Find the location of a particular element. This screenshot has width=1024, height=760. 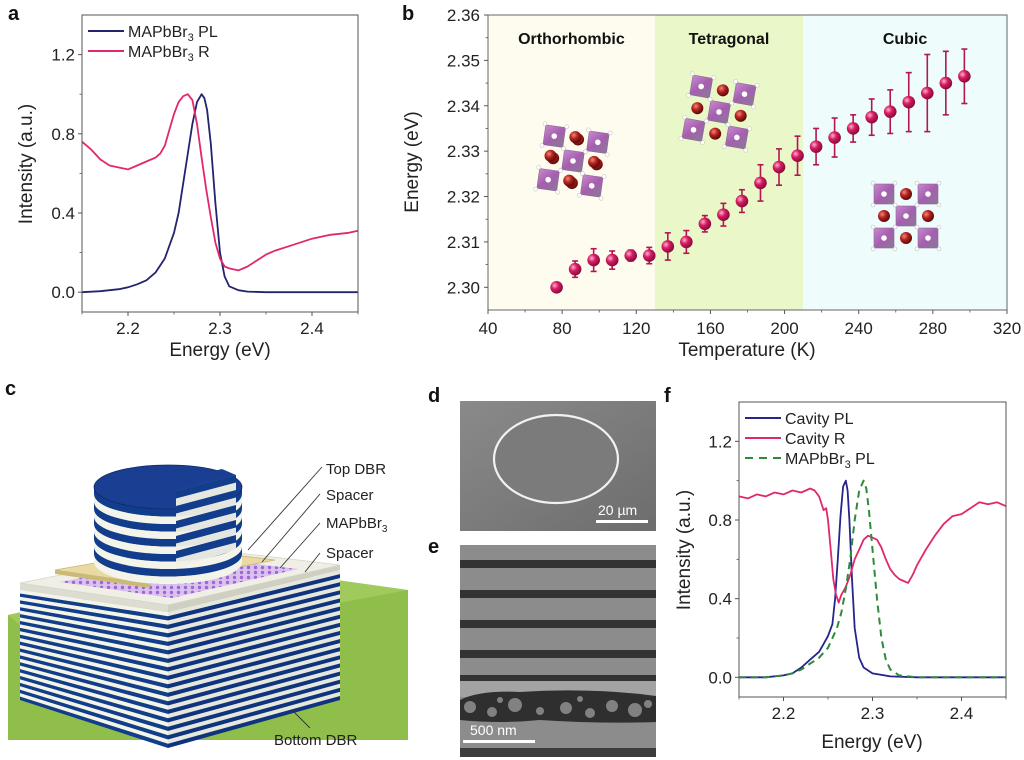

legend-entry: MAPbBr3 PL is located at coordinates (810, 461).